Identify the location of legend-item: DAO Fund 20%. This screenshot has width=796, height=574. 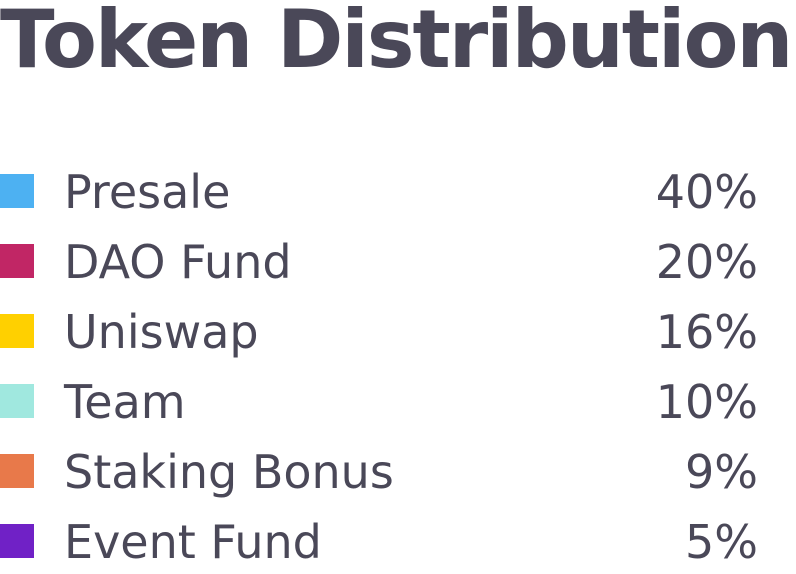
(398, 259).